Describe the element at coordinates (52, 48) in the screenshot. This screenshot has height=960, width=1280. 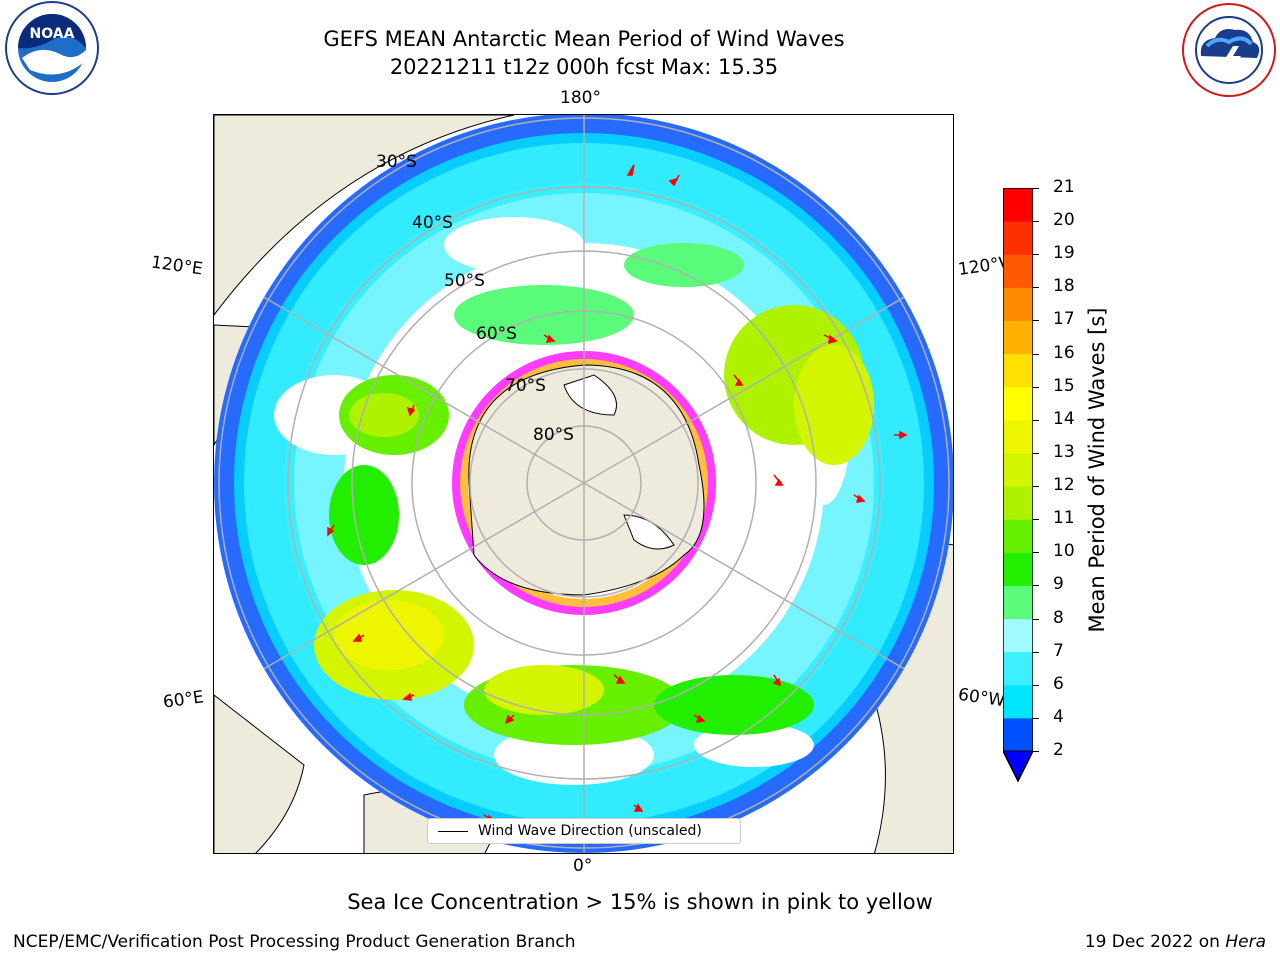
I see `noaa-logo-icon: NOAA` at that location.